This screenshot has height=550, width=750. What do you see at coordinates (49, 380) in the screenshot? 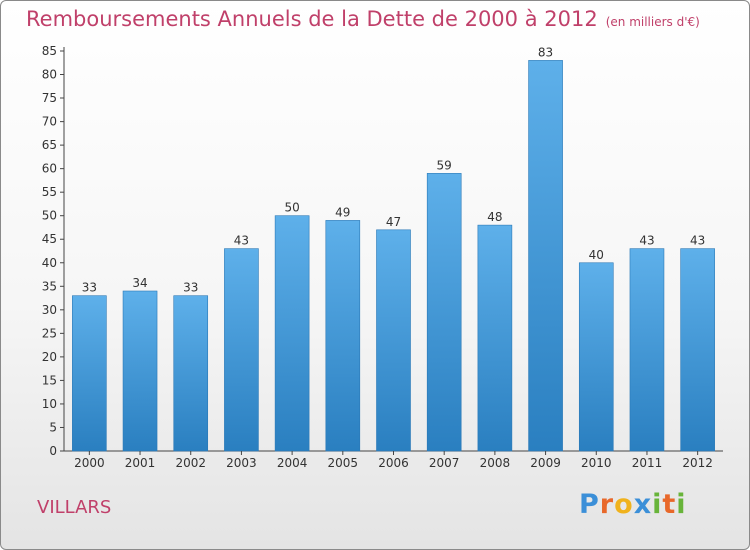
I see `y-tick-label: 15` at bounding box center [49, 380].